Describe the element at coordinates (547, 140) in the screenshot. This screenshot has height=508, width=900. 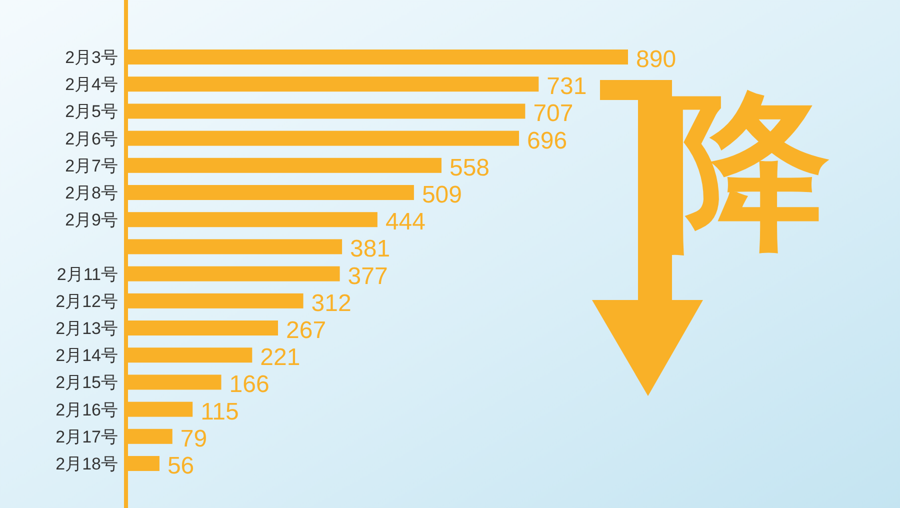
I see `data-label: 696` at that location.